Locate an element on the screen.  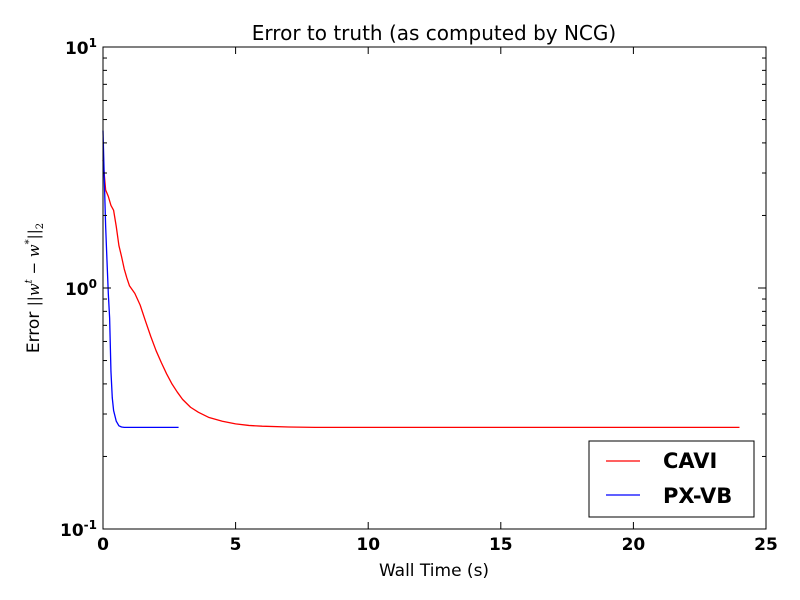
x-tick-label: 25 is located at coordinates (766, 545).